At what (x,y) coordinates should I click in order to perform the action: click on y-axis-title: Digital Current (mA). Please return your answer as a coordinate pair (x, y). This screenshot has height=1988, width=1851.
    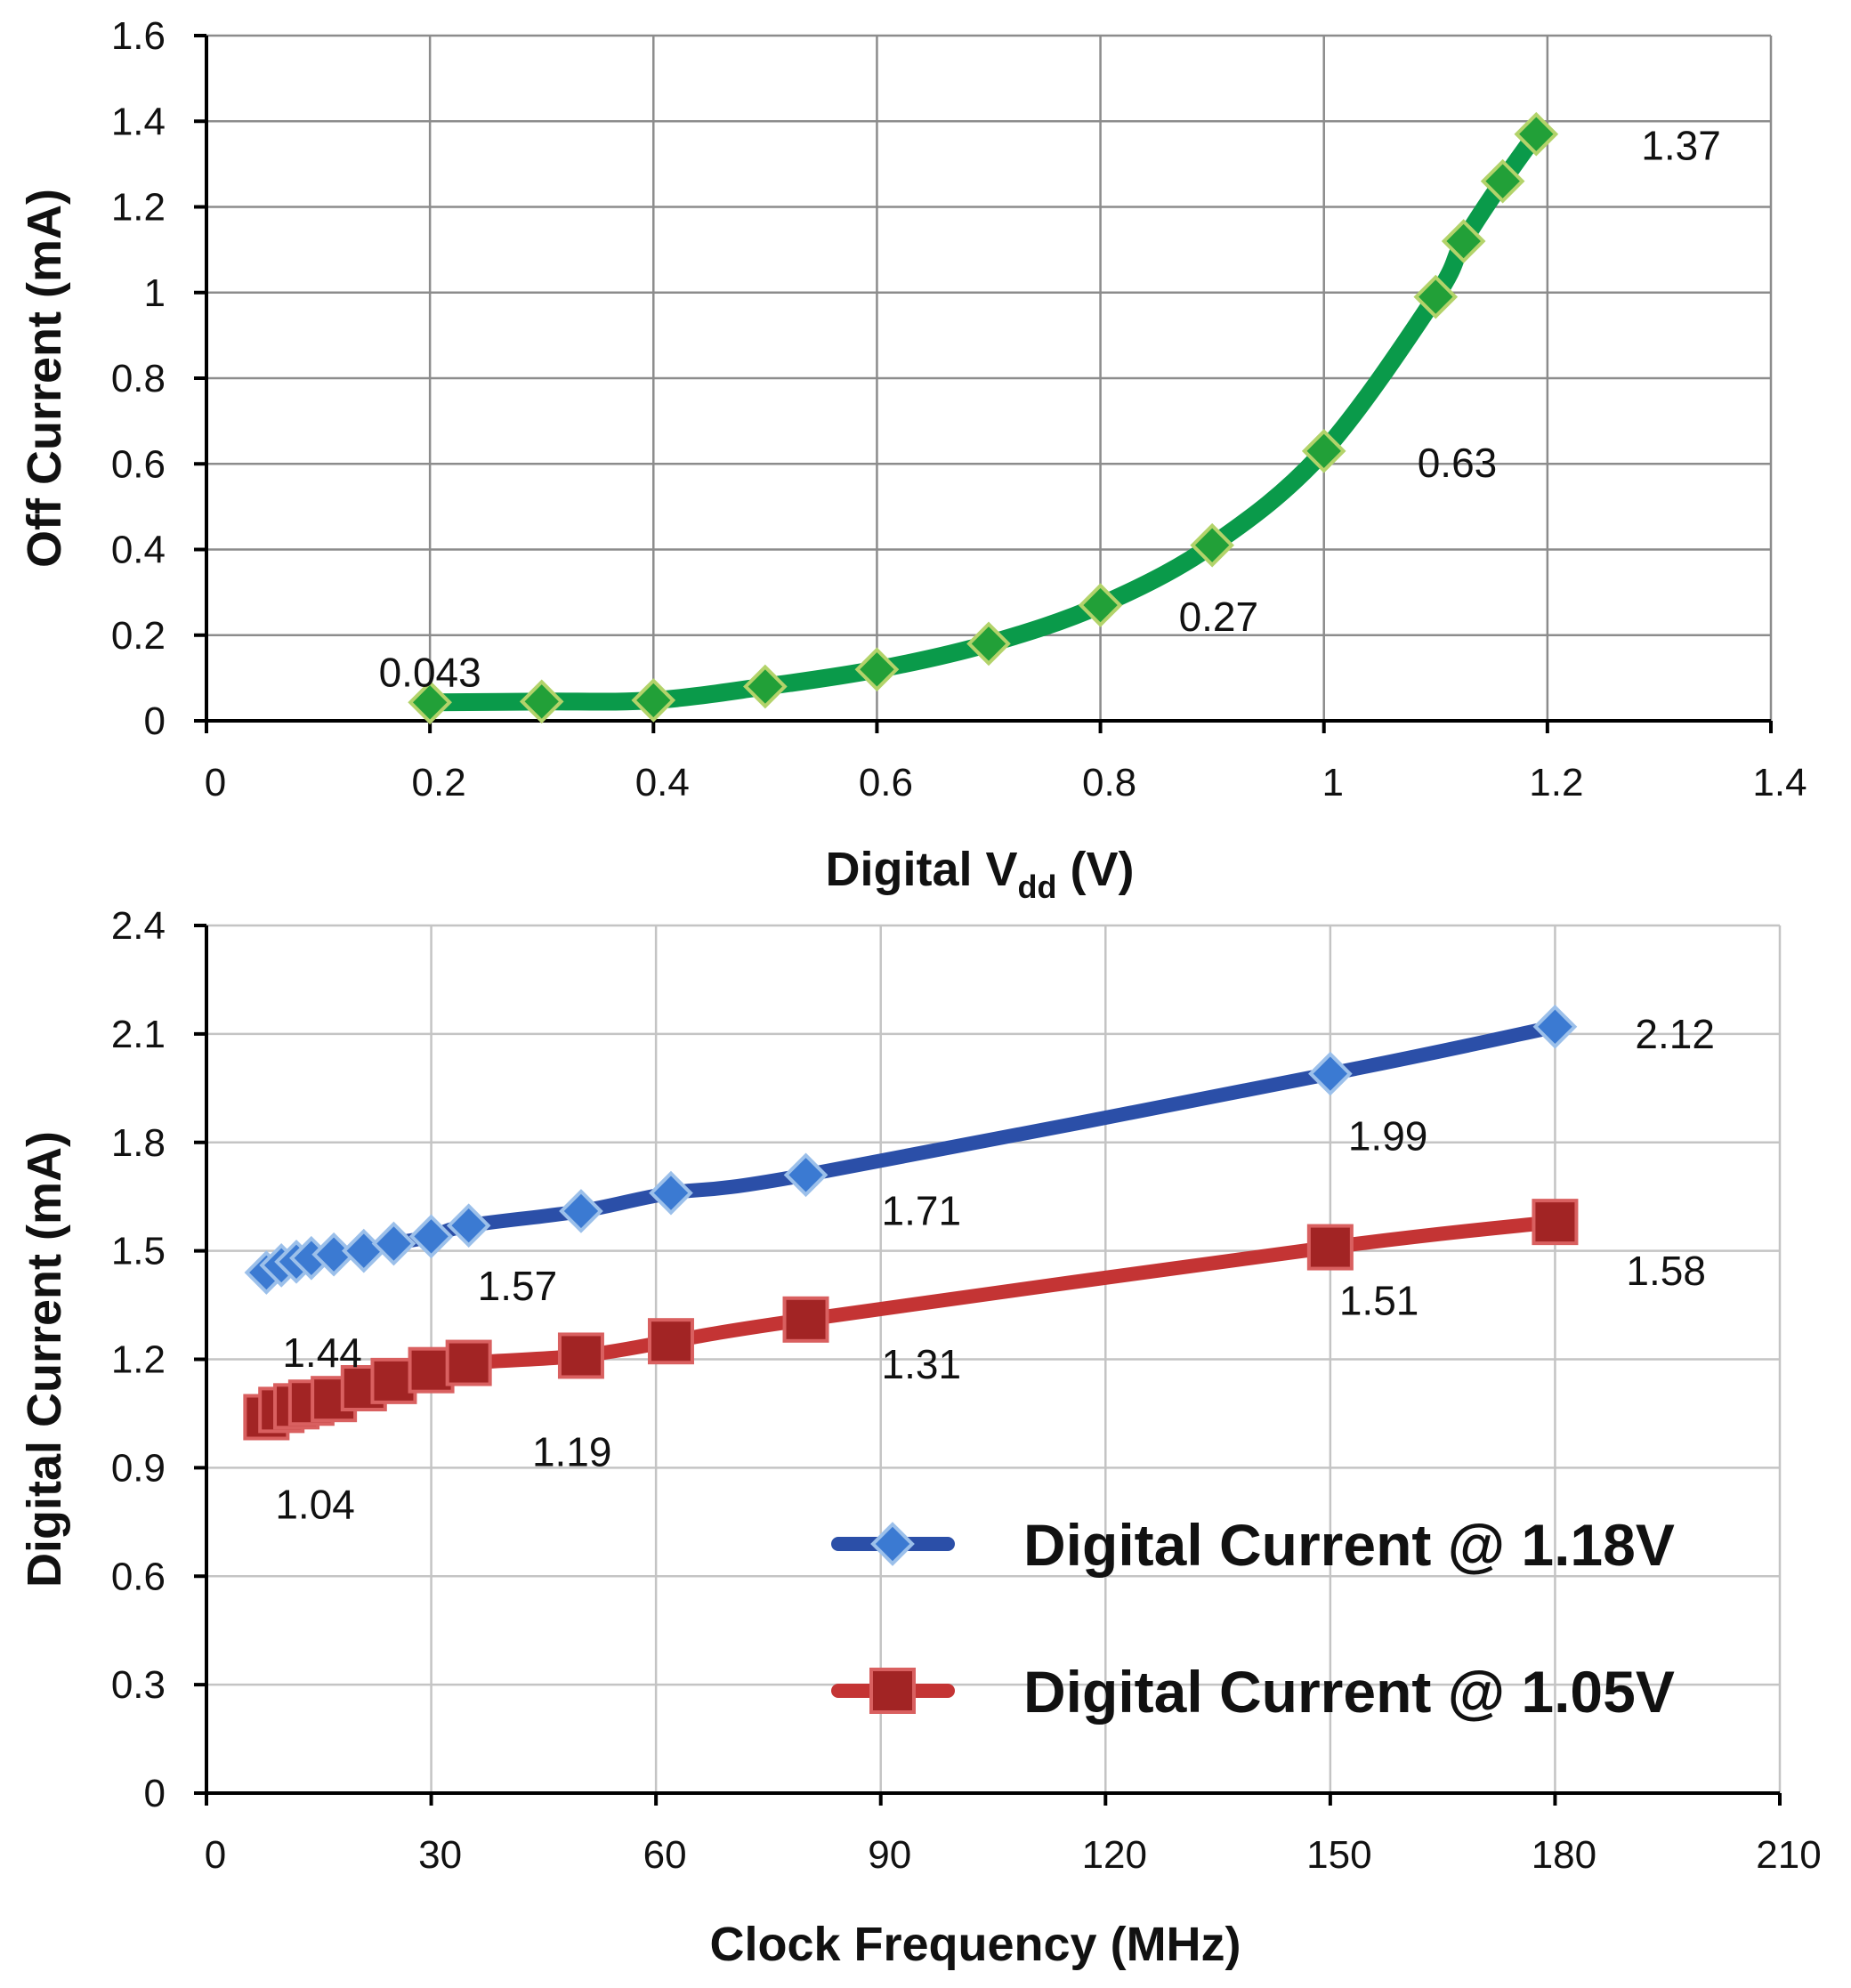
    Looking at the image, I should click on (44, 1359).